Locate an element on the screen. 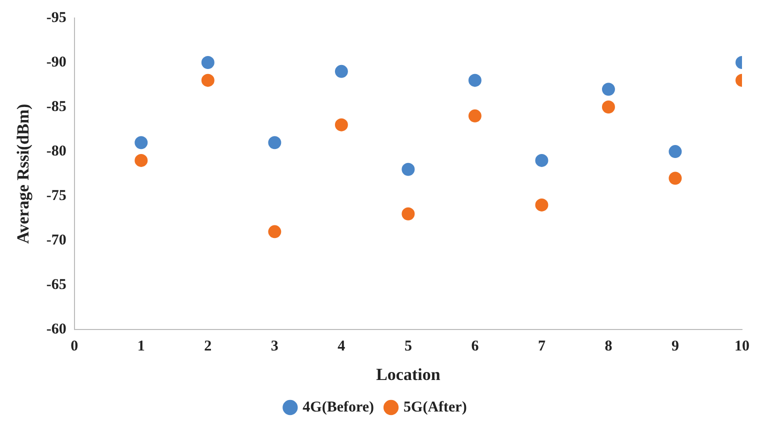  y-tick-label: -75 is located at coordinates (56, 196).